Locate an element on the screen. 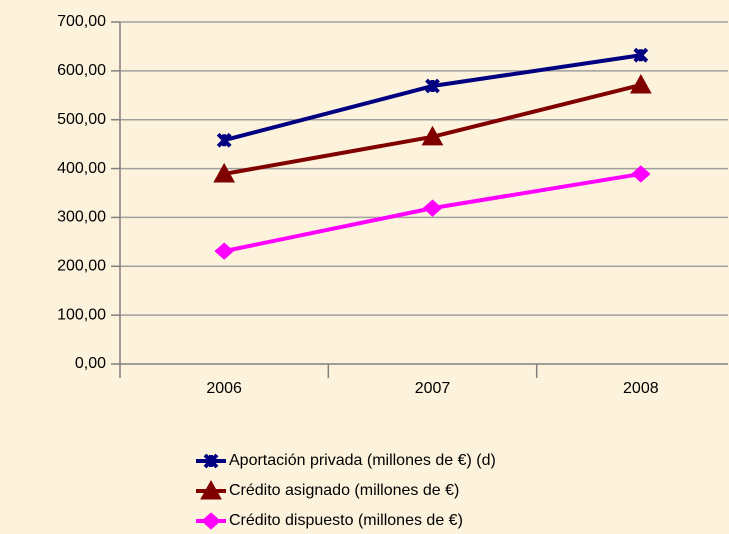 Image resolution: width=729 pixels, height=534 pixels. x-tick-label: 2008 is located at coordinates (641, 388).